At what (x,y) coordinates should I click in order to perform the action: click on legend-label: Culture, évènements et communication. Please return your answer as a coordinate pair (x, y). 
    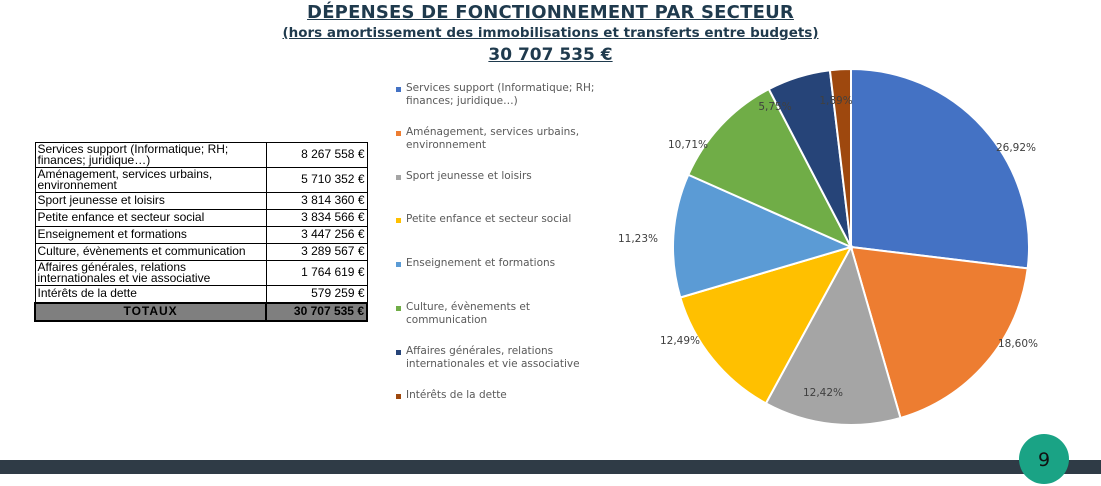
    Looking at the image, I should click on (468, 313).